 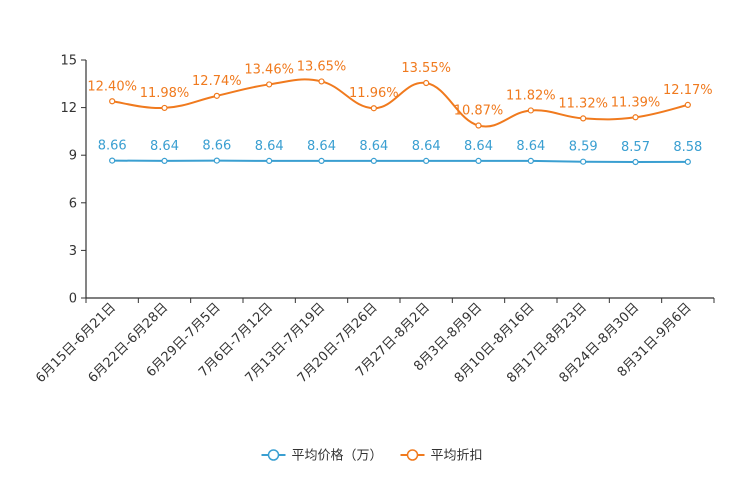 What do you see at coordinates (583, 103) in the screenshot?
I see `series-1-data-label: 11.32%` at bounding box center [583, 103].